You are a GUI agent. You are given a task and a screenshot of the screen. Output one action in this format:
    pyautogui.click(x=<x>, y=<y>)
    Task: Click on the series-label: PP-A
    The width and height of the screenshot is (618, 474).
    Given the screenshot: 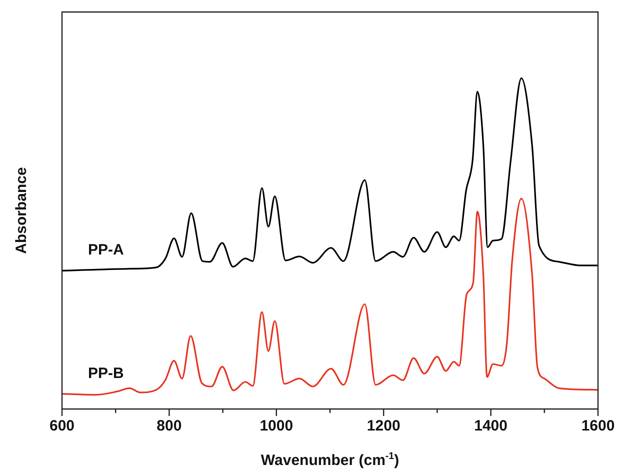 What is the action you would take?
    pyautogui.click(x=106, y=250)
    